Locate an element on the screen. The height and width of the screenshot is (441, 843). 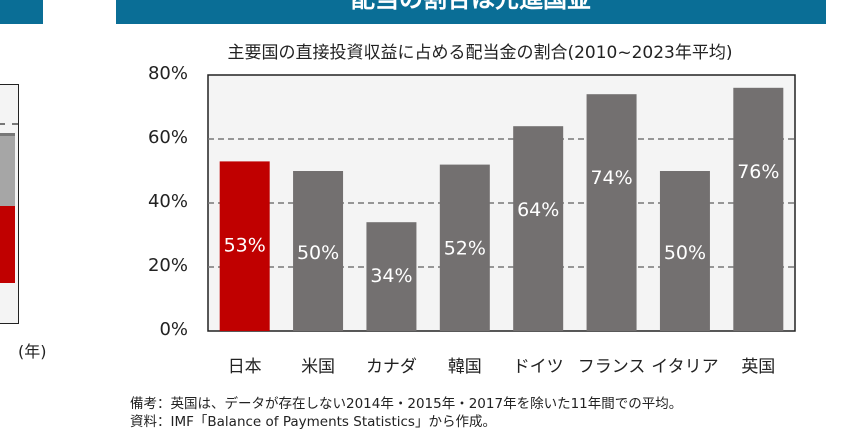
header-banner: 配当の割合は先進国並 is located at coordinates (471, 12).